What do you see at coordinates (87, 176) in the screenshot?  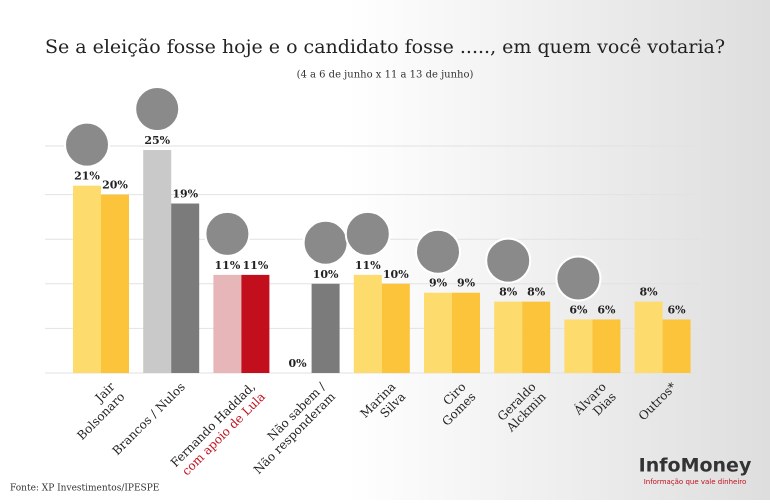 I see `value-label: 21%` at bounding box center [87, 176].